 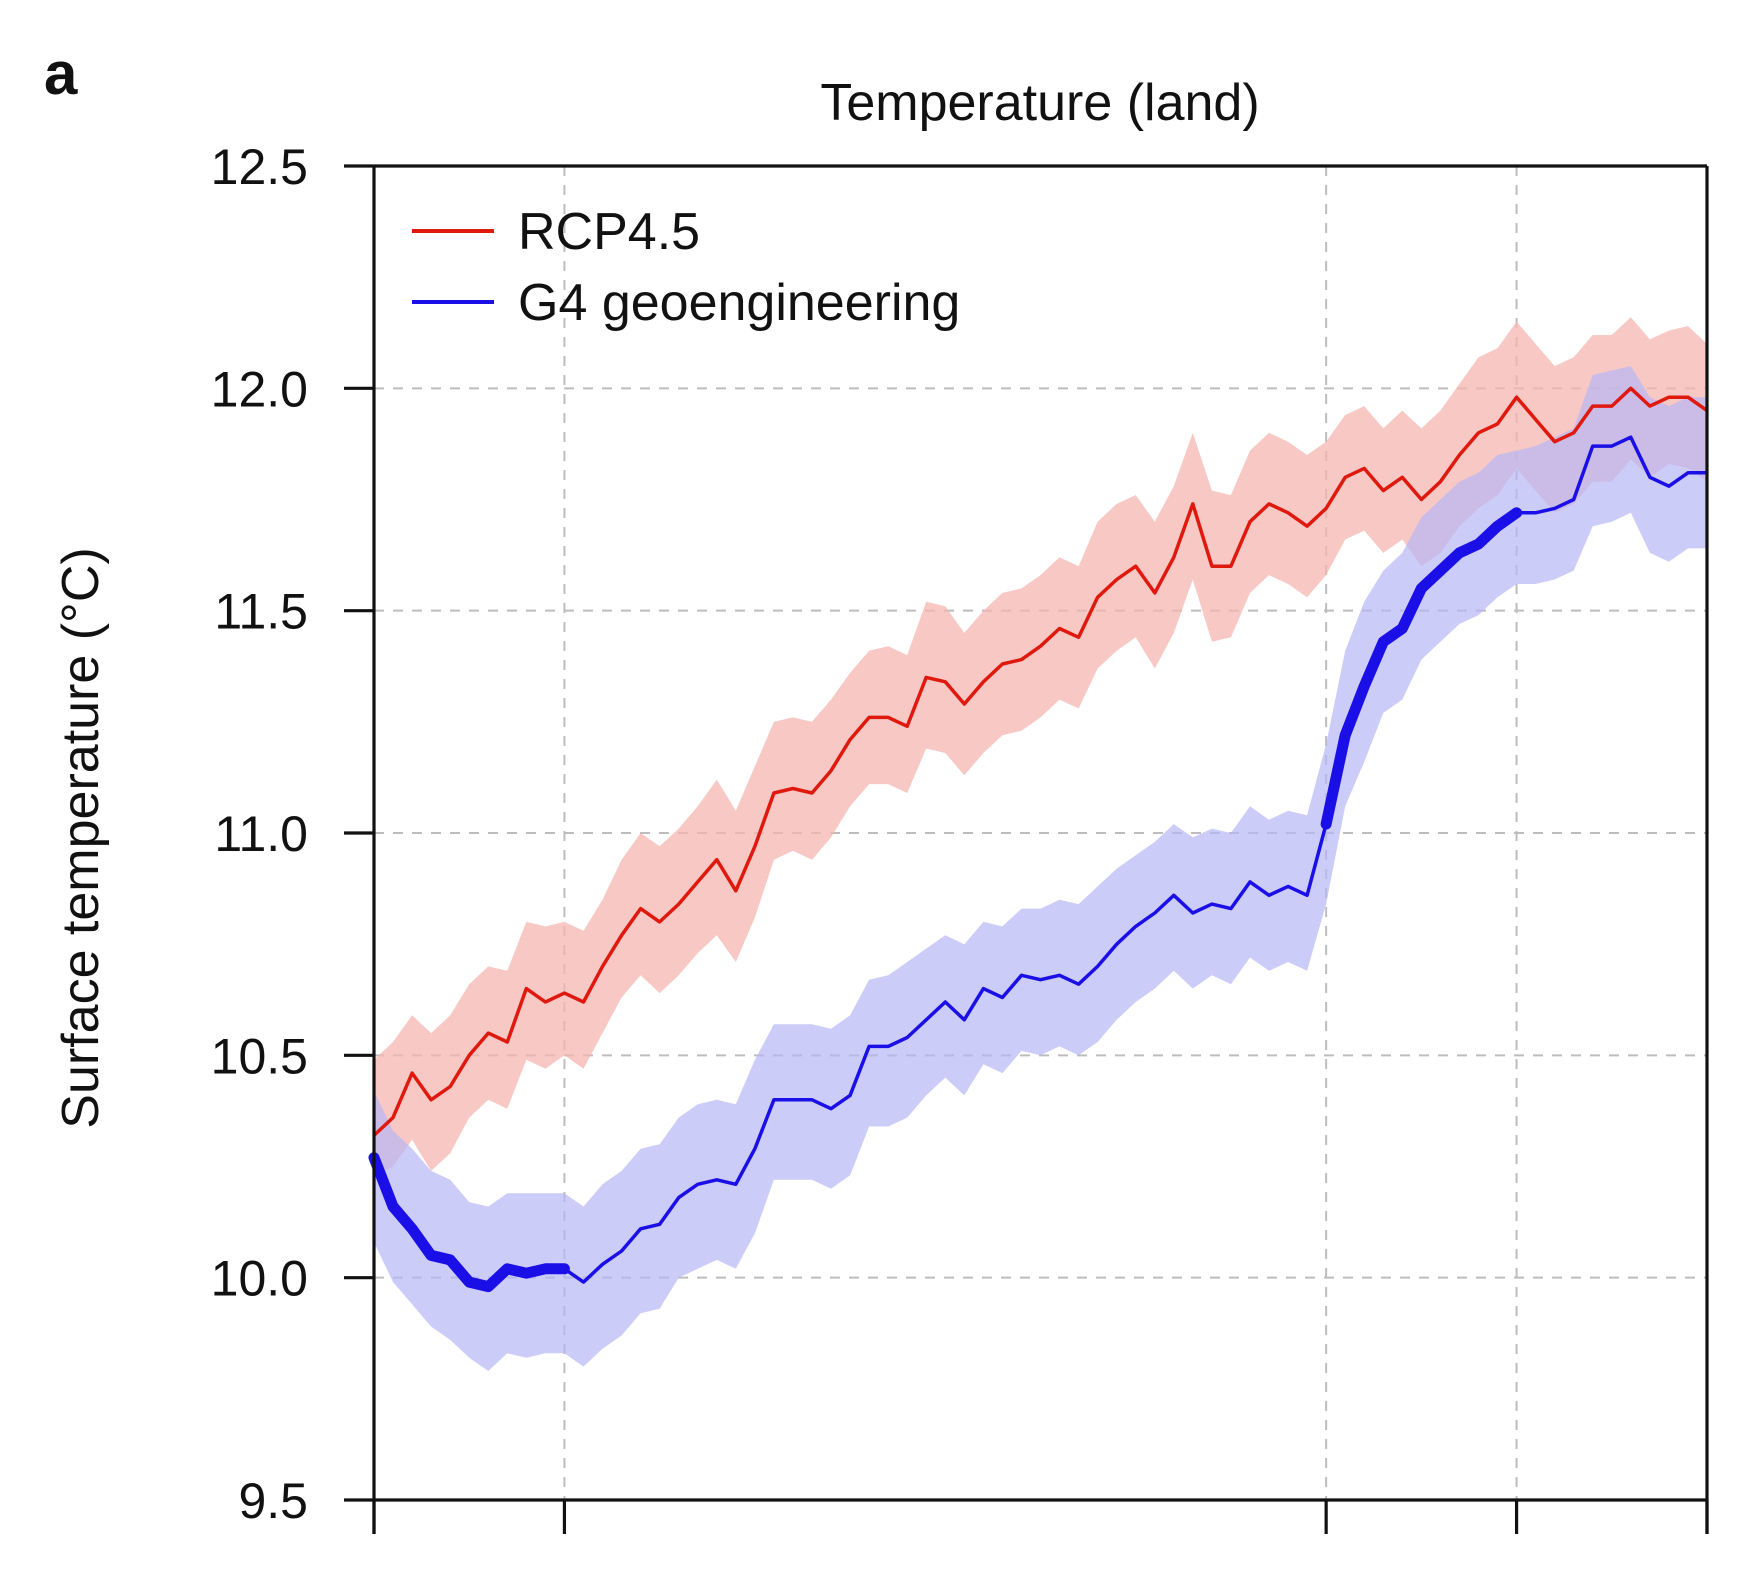 What do you see at coordinates (81, 837) in the screenshot?
I see `y-axis-label: Surface temperature (°C)` at bounding box center [81, 837].